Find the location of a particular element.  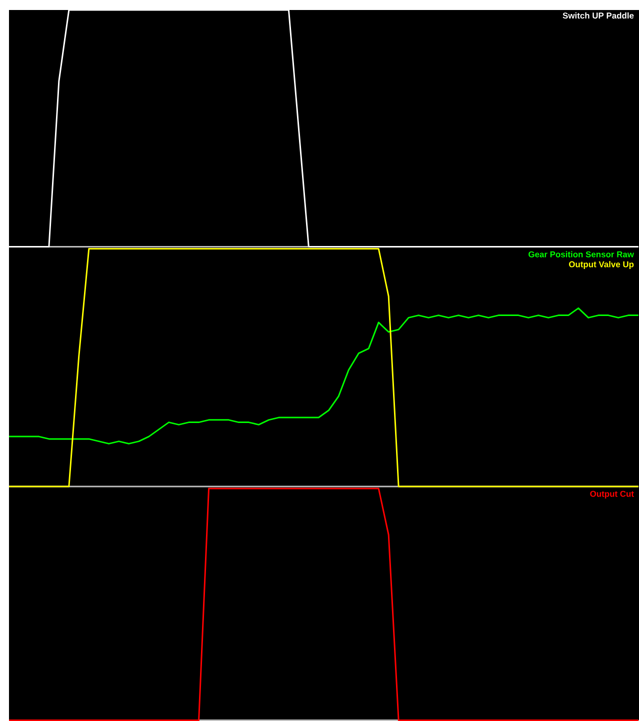

text: Gear Position Sensor Raw is located at coordinates (581, 254).